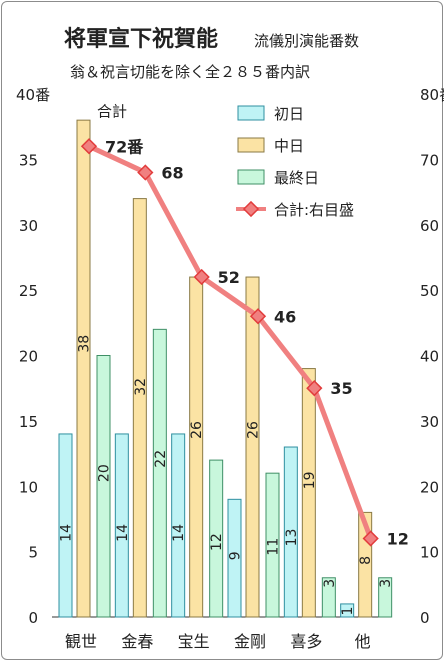 The height and width of the screenshot is (663, 444). Describe the element at coordinates (81, 641) in the screenshot. I see `x-category-label: 観世` at that location.